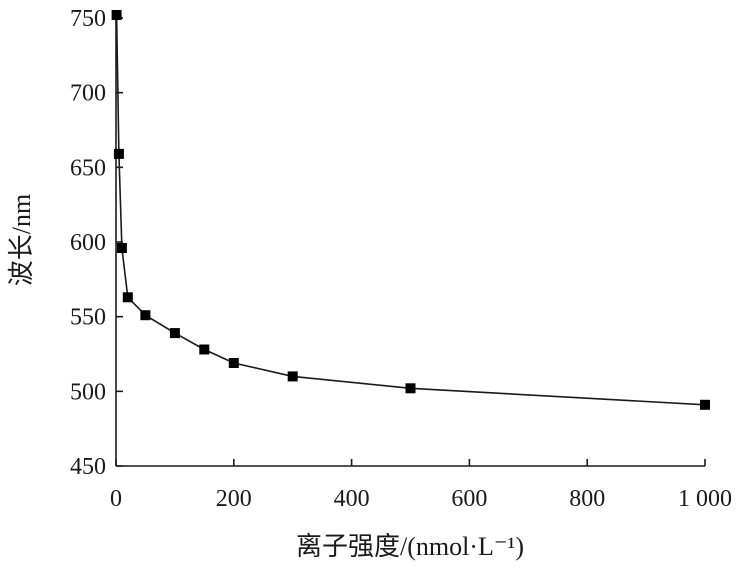 The image size is (744, 572). Describe the element at coordinates (410, 546) in the screenshot. I see `x-axis-title: 离子强度/(nmol·L⁻¹)` at that location.